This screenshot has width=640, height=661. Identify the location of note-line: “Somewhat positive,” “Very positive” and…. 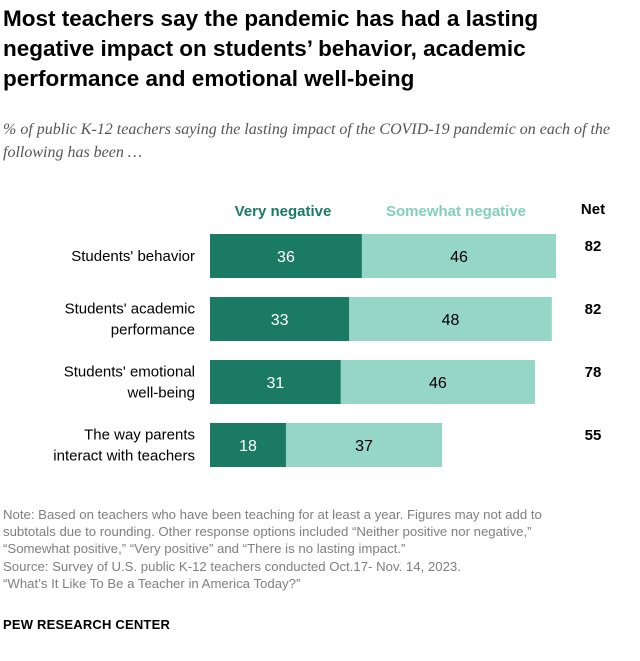
(204, 549).